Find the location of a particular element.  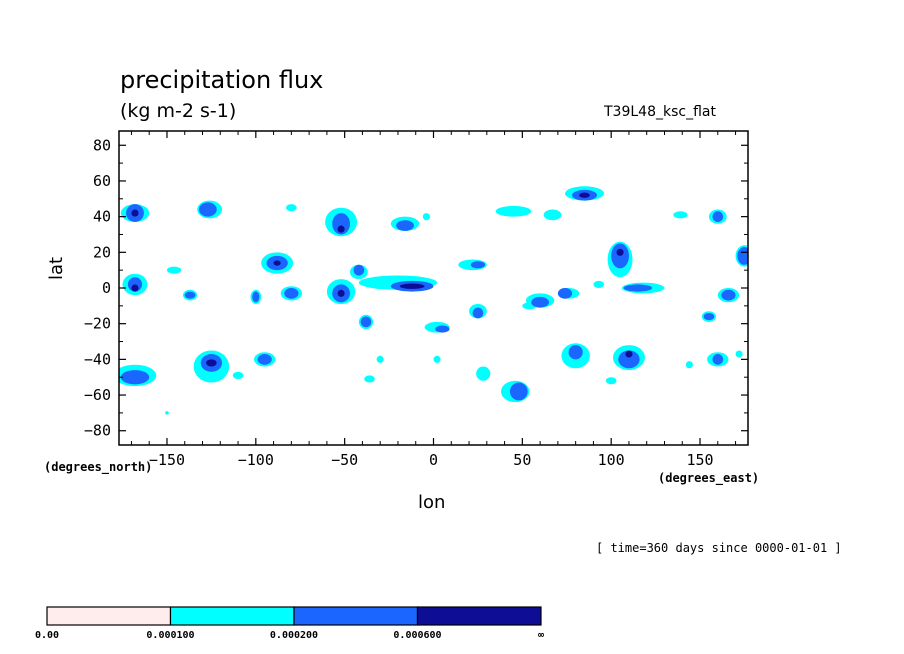

y-tick-label: −20 is located at coordinates (97, 324).